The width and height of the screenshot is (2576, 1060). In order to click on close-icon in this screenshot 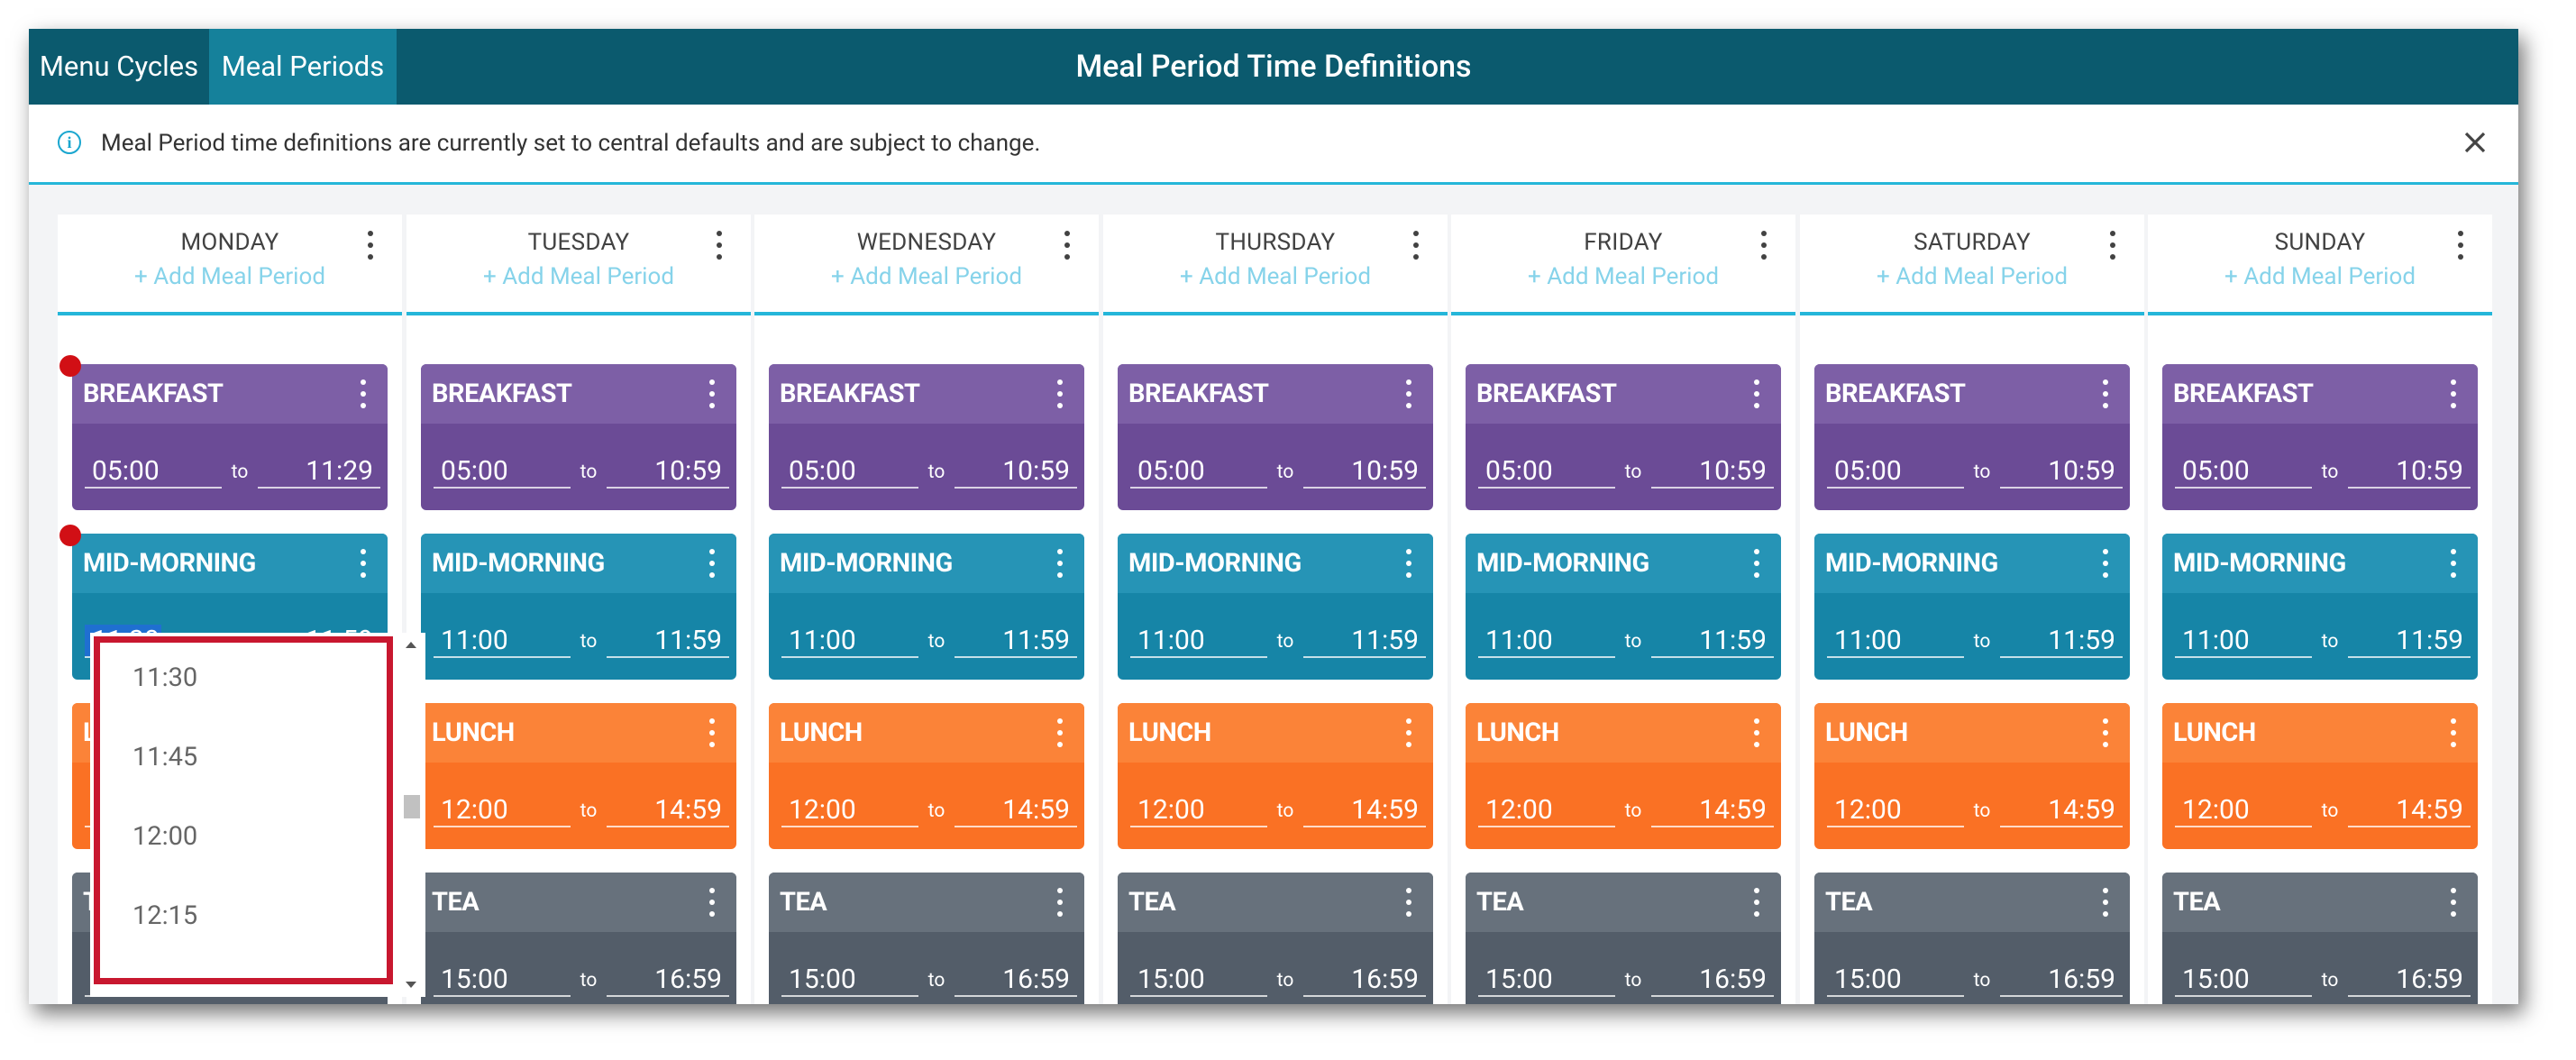, I will do `click(2475, 142)`.